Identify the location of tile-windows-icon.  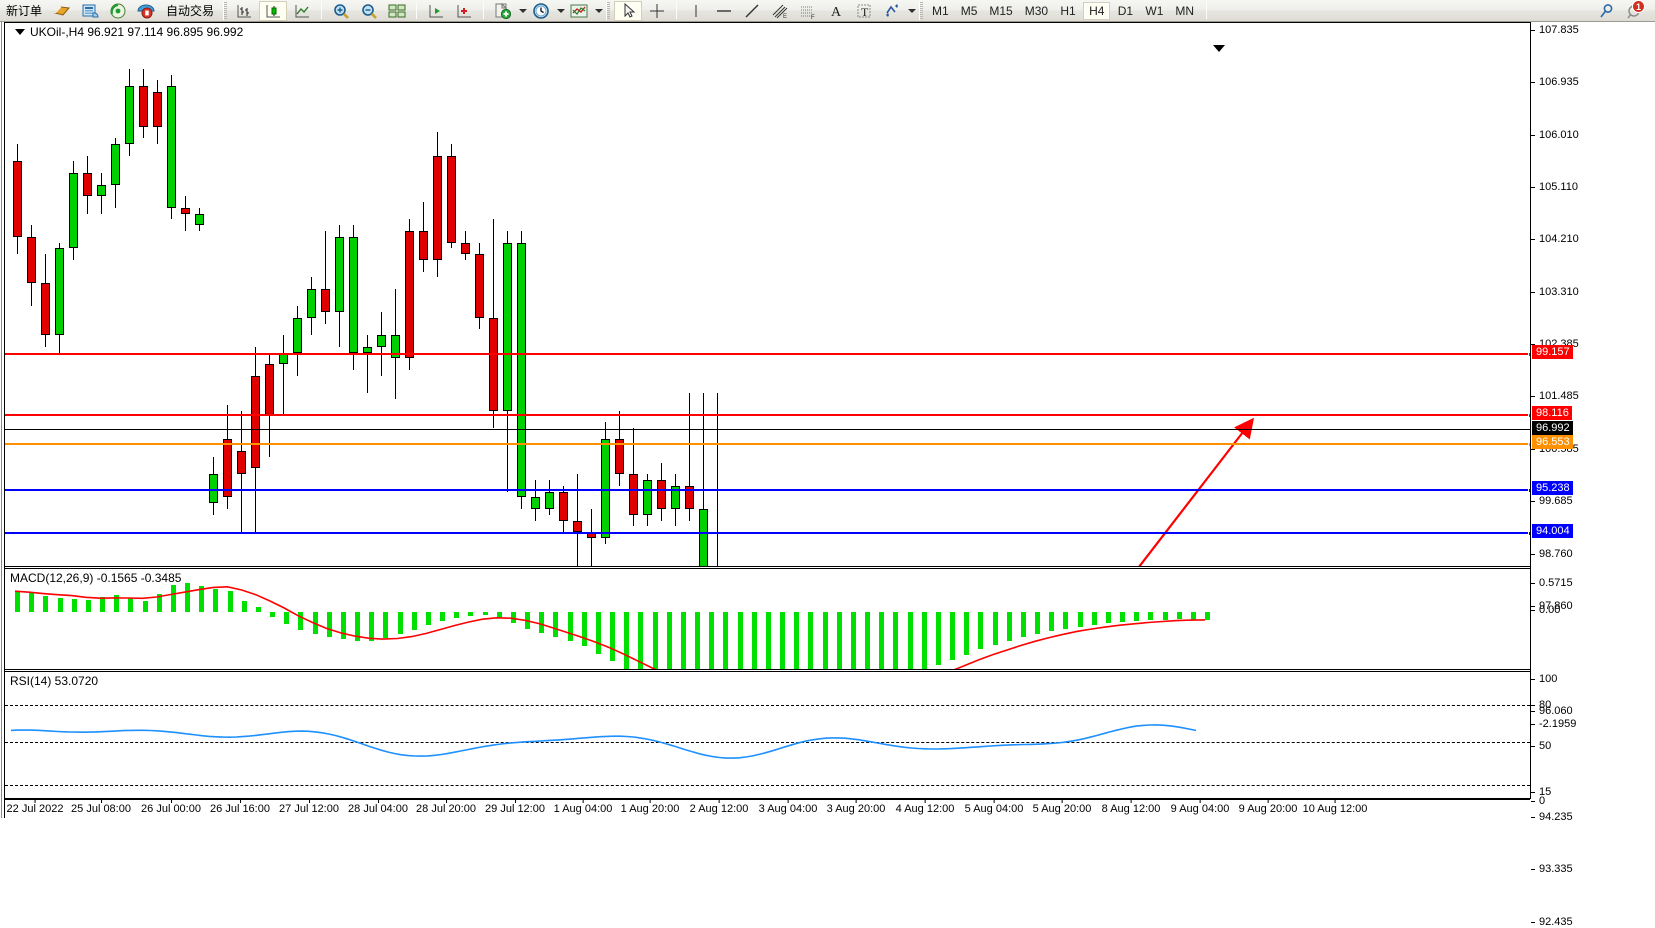
(397, 11).